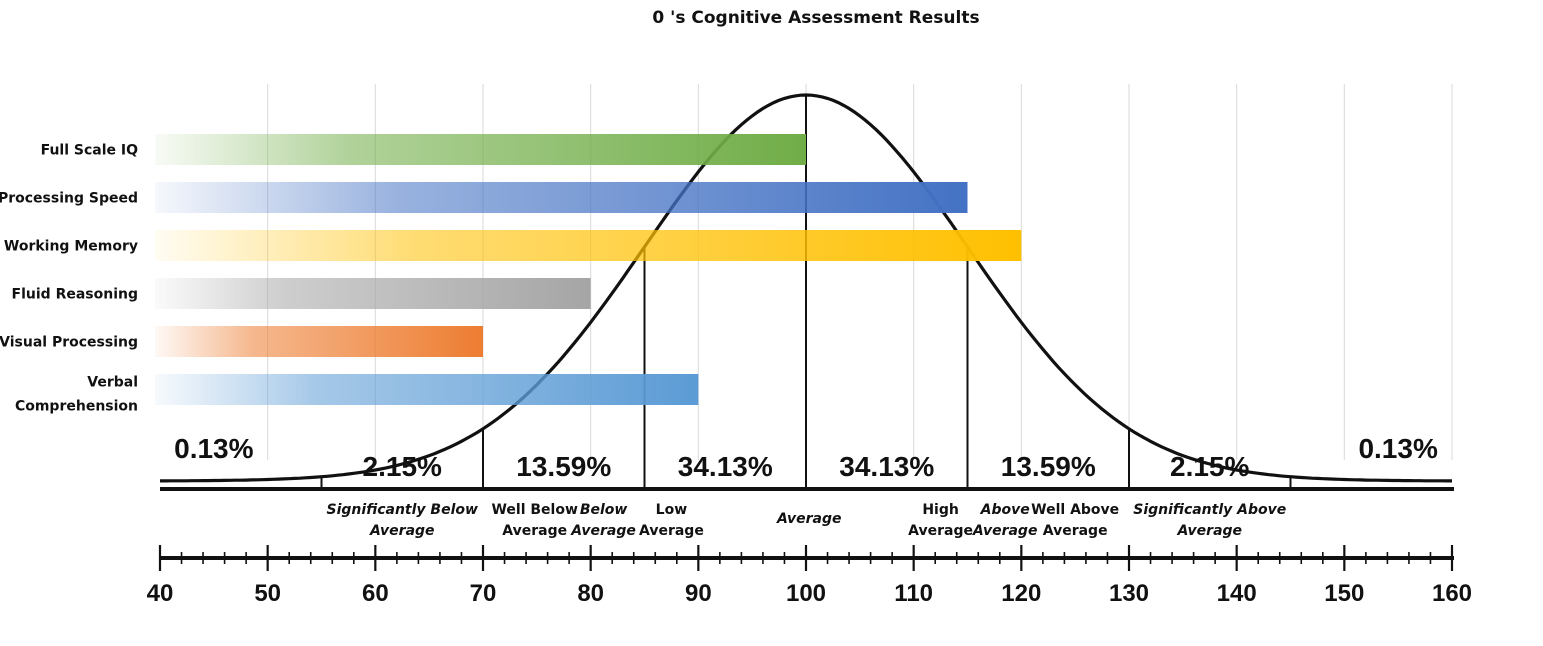 This screenshot has height=646, width=1543. What do you see at coordinates (940, 520) in the screenshot?
I see `classification-label-05: High Average` at bounding box center [940, 520].